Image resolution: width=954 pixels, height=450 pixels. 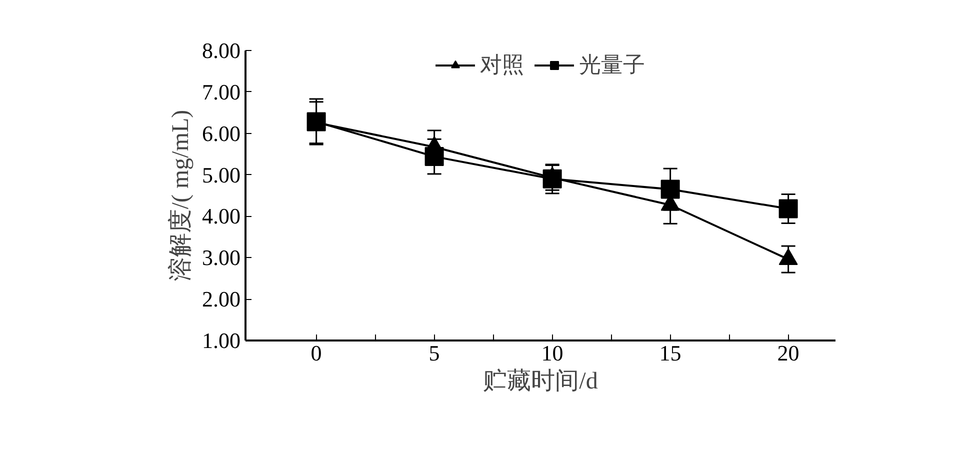 What do you see at coordinates (221, 257) in the screenshot?
I see `y-tick-label: 3.00` at bounding box center [221, 257].